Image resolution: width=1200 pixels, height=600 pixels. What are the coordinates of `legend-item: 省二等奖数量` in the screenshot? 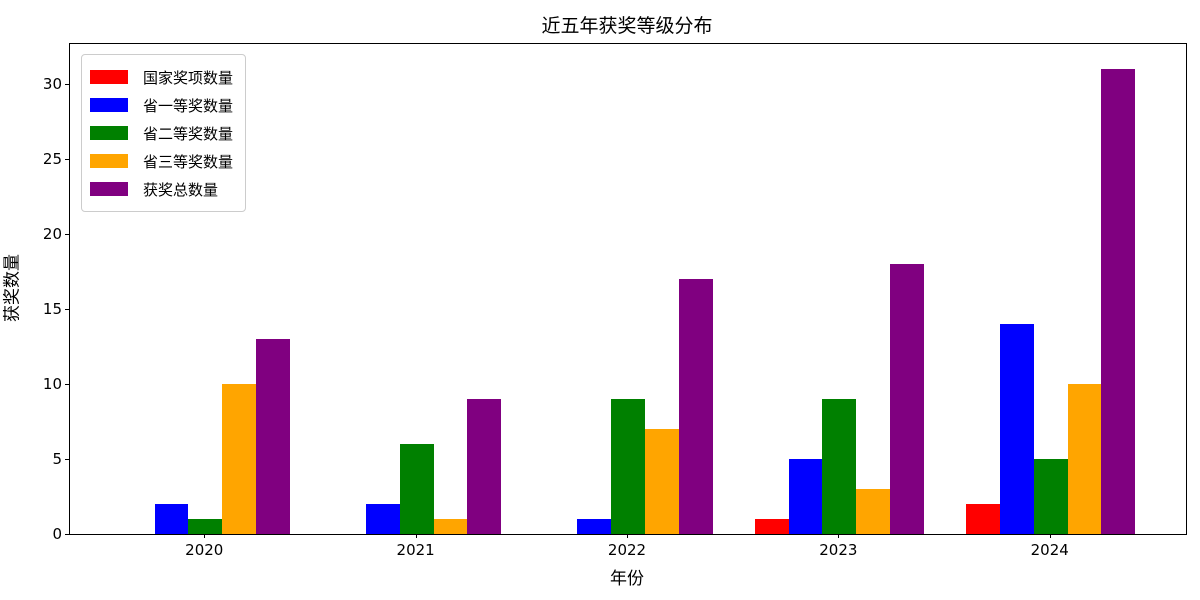 It's located at (161, 133).